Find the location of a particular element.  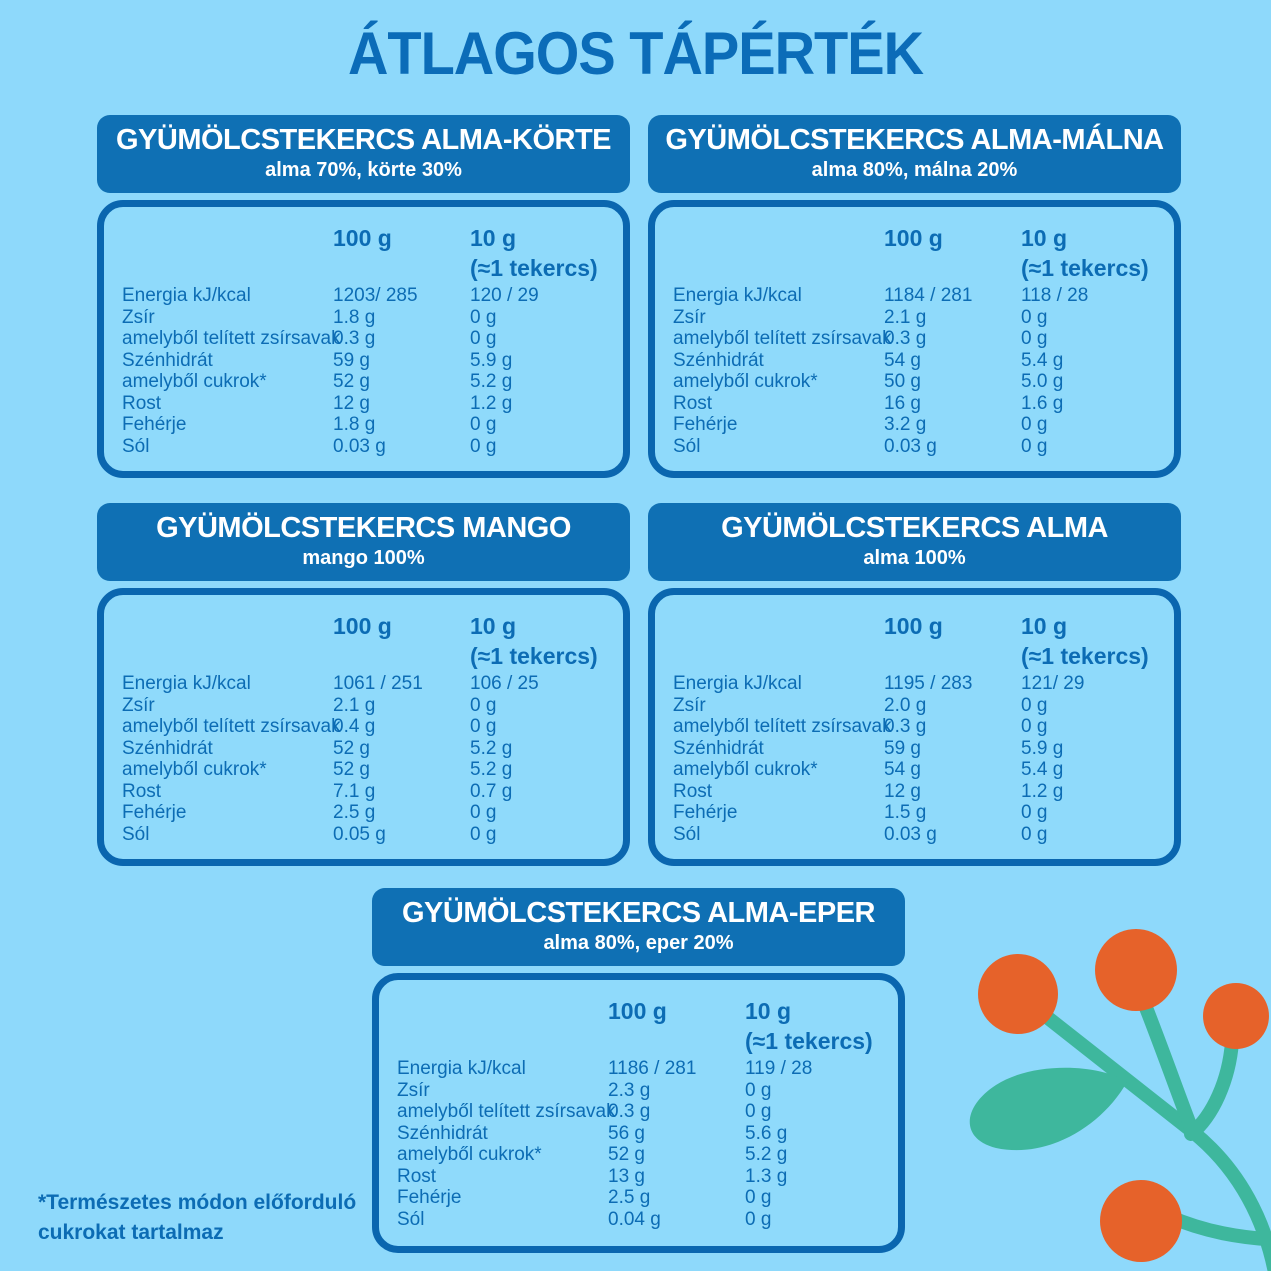

value-per-100g: 7.1 g is located at coordinates (354, 791).